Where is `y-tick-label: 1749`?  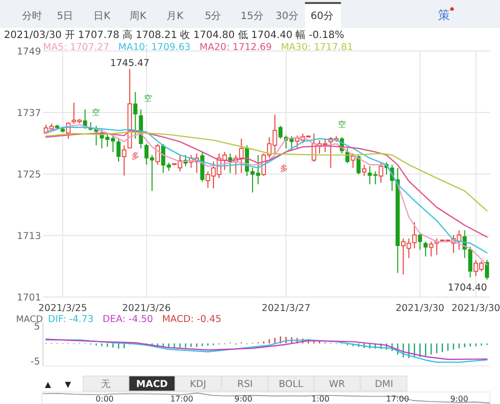
y-tick-label: 1749 is located at coordinates (28, 52).